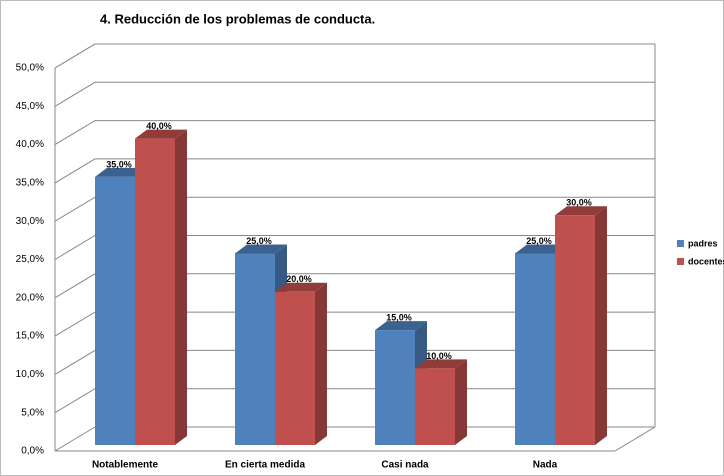 This screenshot has width=724, height=476. I want to click on y-tick-label: 20,0%, so click(30, 297).